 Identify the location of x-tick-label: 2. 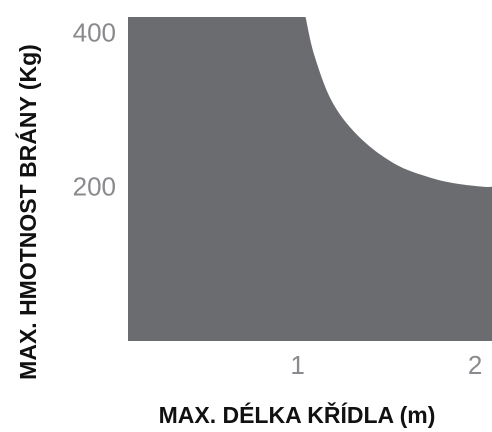
(475, 365).